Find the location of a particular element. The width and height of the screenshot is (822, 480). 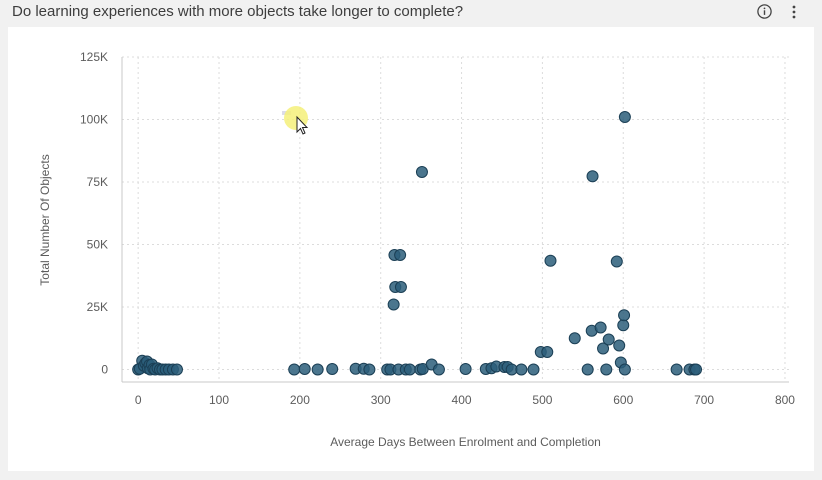

y-tick-label: 75K is located at coordinates (97, 182).